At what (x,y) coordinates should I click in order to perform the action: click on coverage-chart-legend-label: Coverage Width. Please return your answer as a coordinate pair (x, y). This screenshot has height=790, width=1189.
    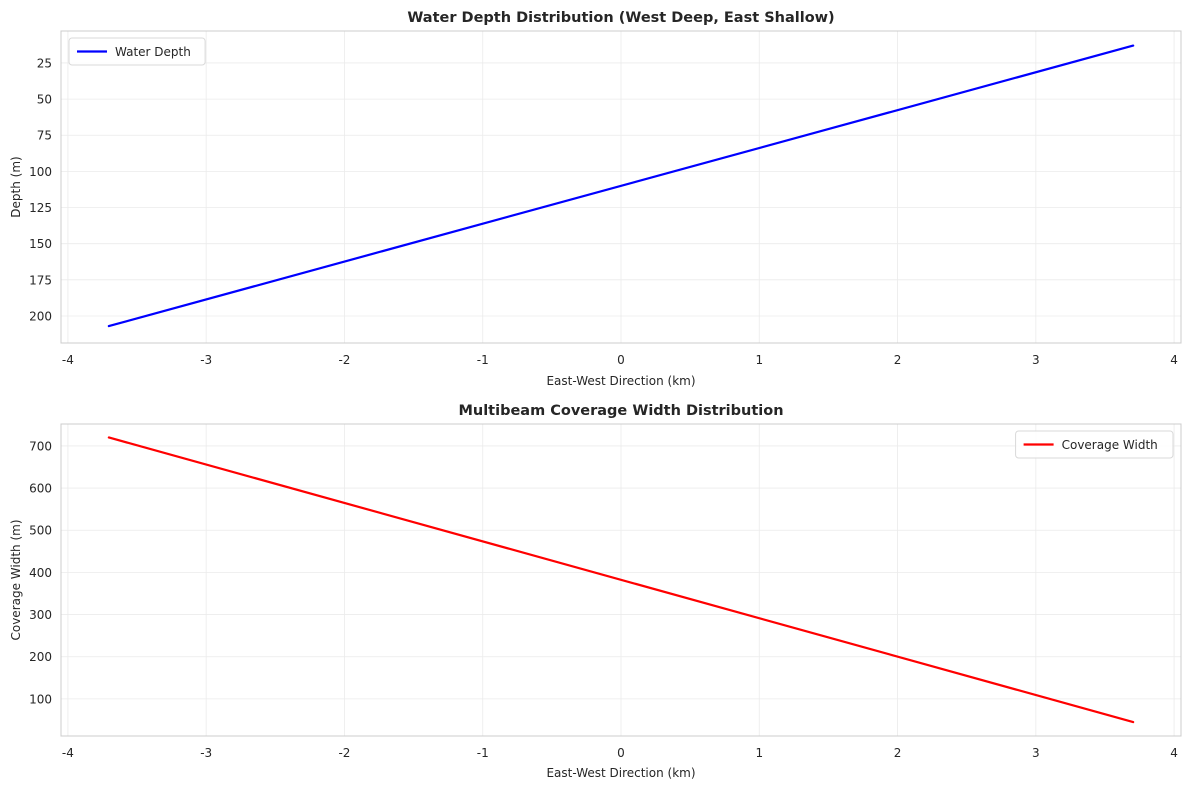
    Looking at the image, I should click on (1110, 445).